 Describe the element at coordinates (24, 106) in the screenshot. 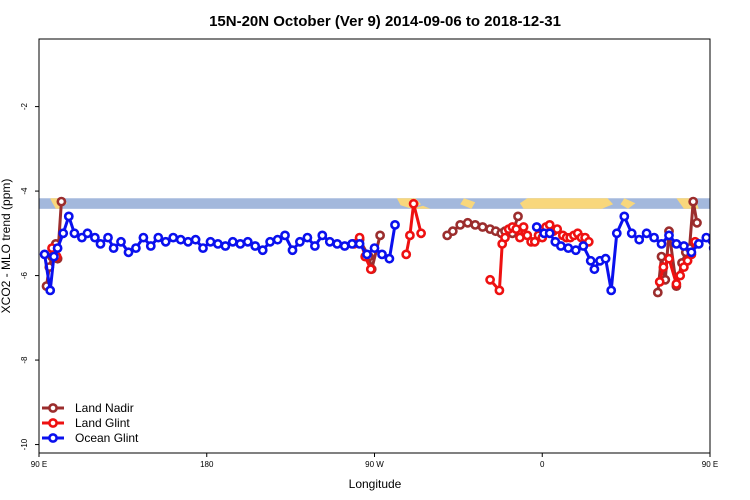

I see `y-tick-label-1: -2` at that location.